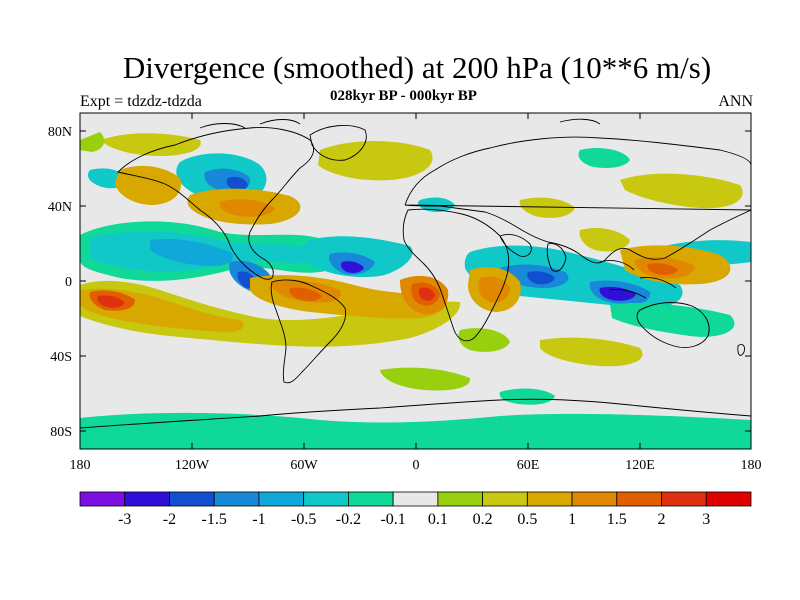 The width and height of the screenshot is (800, 600). I want to click on colorbar-label: 3, so click(706, 519).